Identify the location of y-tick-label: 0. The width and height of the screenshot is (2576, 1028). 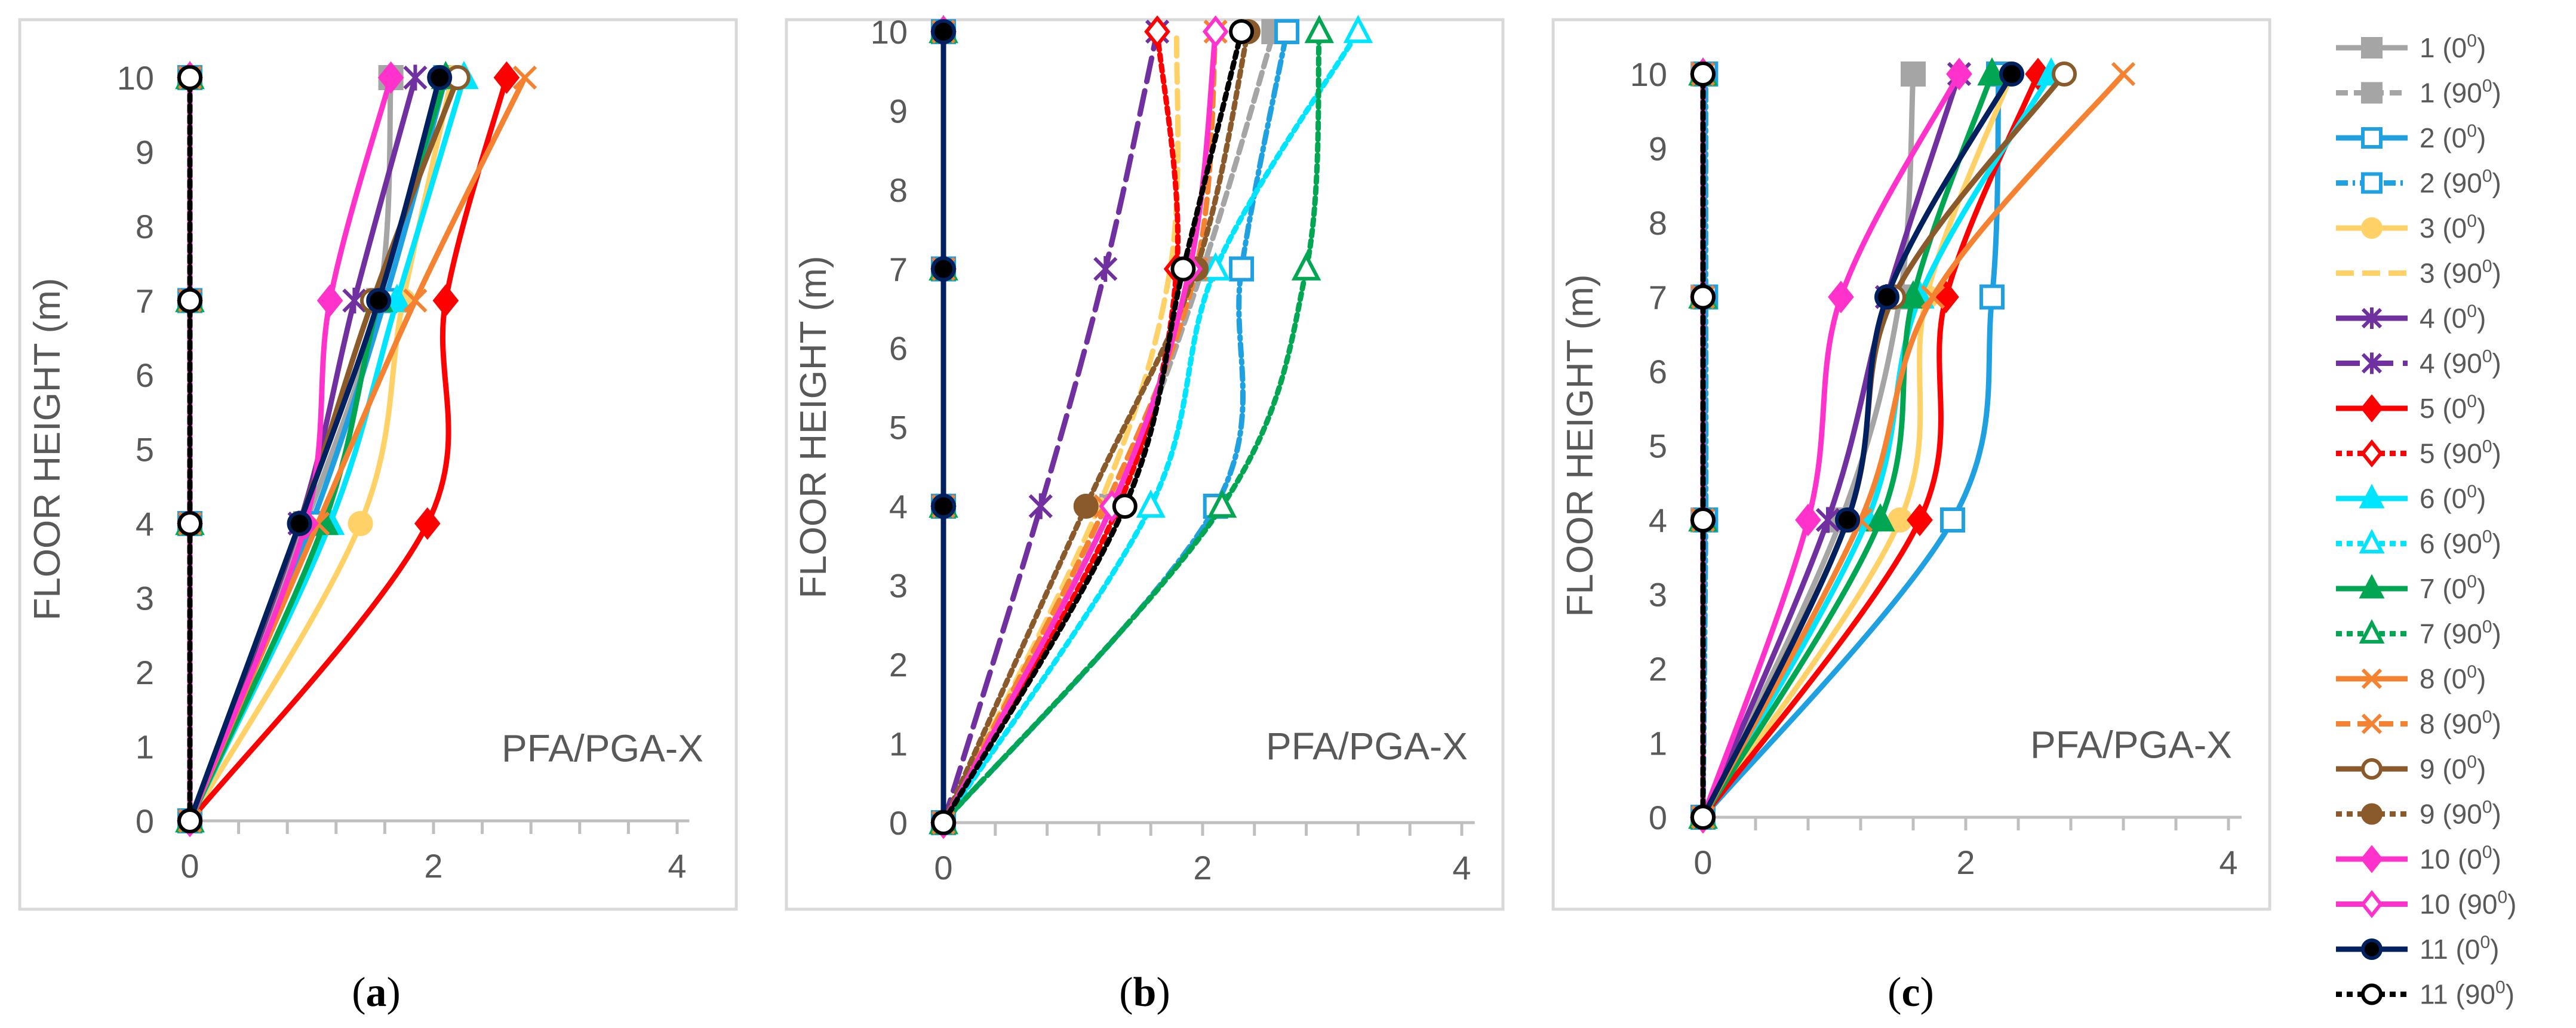
(898, 823).